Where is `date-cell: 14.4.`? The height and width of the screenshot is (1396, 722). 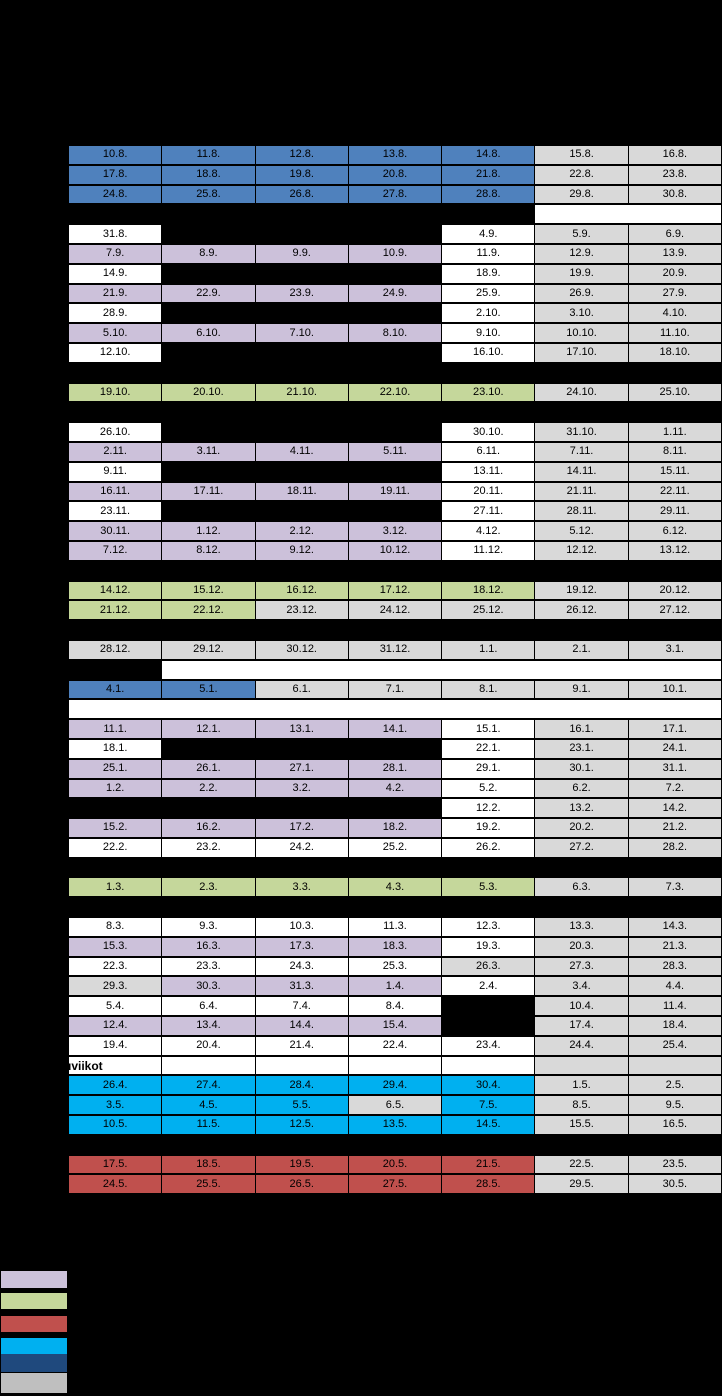
date-cell: 14.4. is located at coordinates (301, 1026).